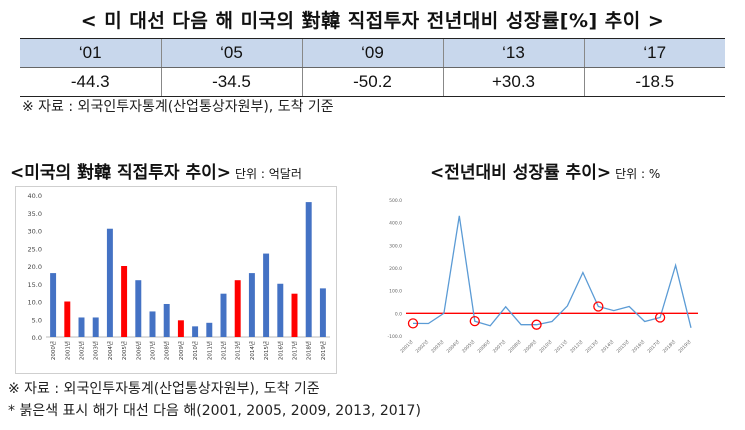 This screenshot has height=430, width=745. I want to click on y-tick-label: 25.0, so click(35, 249).